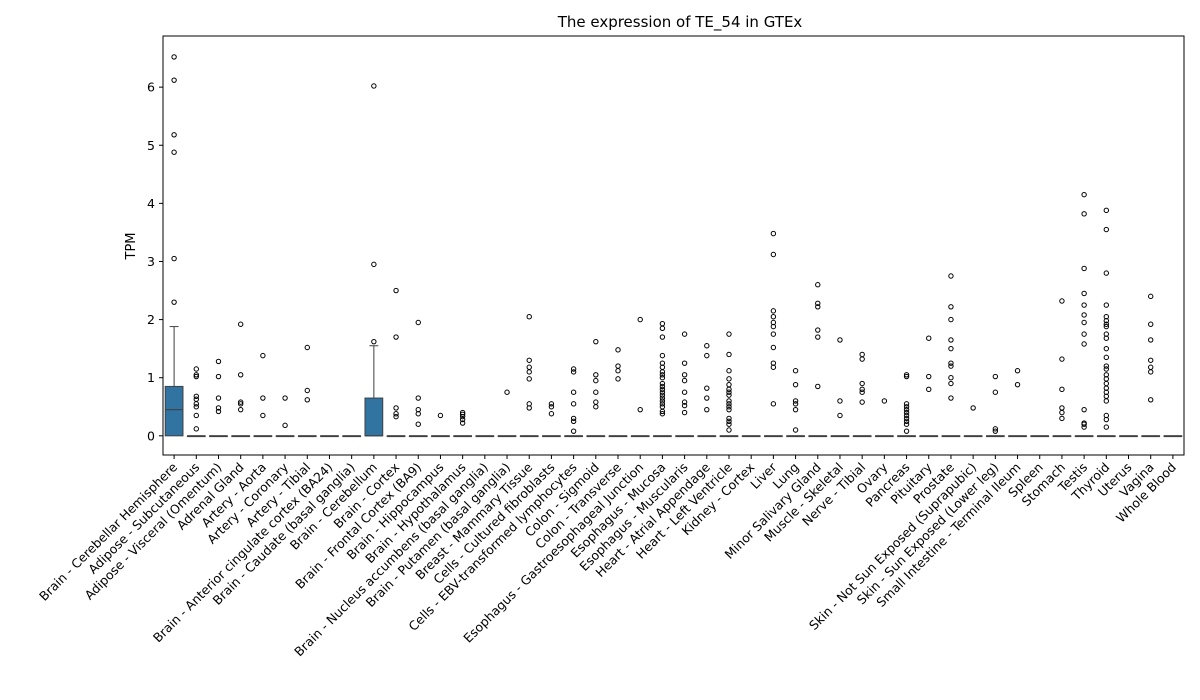  What do you see at coordinates (374, 417) in the screenshot?
I see `box-iqr` at bounding box center [374, 417].